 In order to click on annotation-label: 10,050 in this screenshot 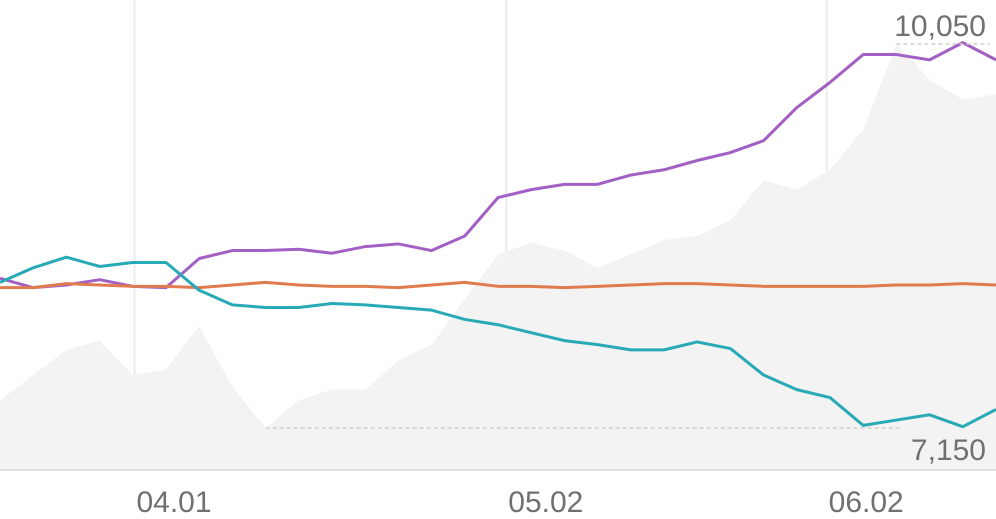, I will do `click(940, 26)`.